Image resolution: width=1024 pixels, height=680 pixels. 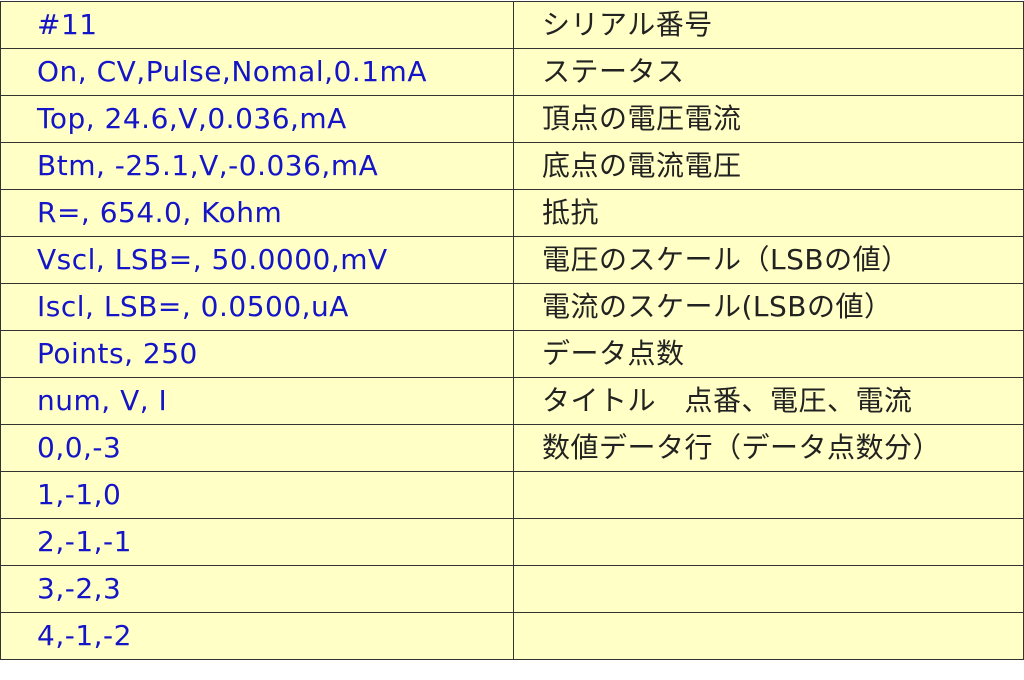 What do you see at coordinates (768, 307) in the screenshot?
I see `description-cell: 電流のスケール(LSBの値）` at bounding box center [768, 307].